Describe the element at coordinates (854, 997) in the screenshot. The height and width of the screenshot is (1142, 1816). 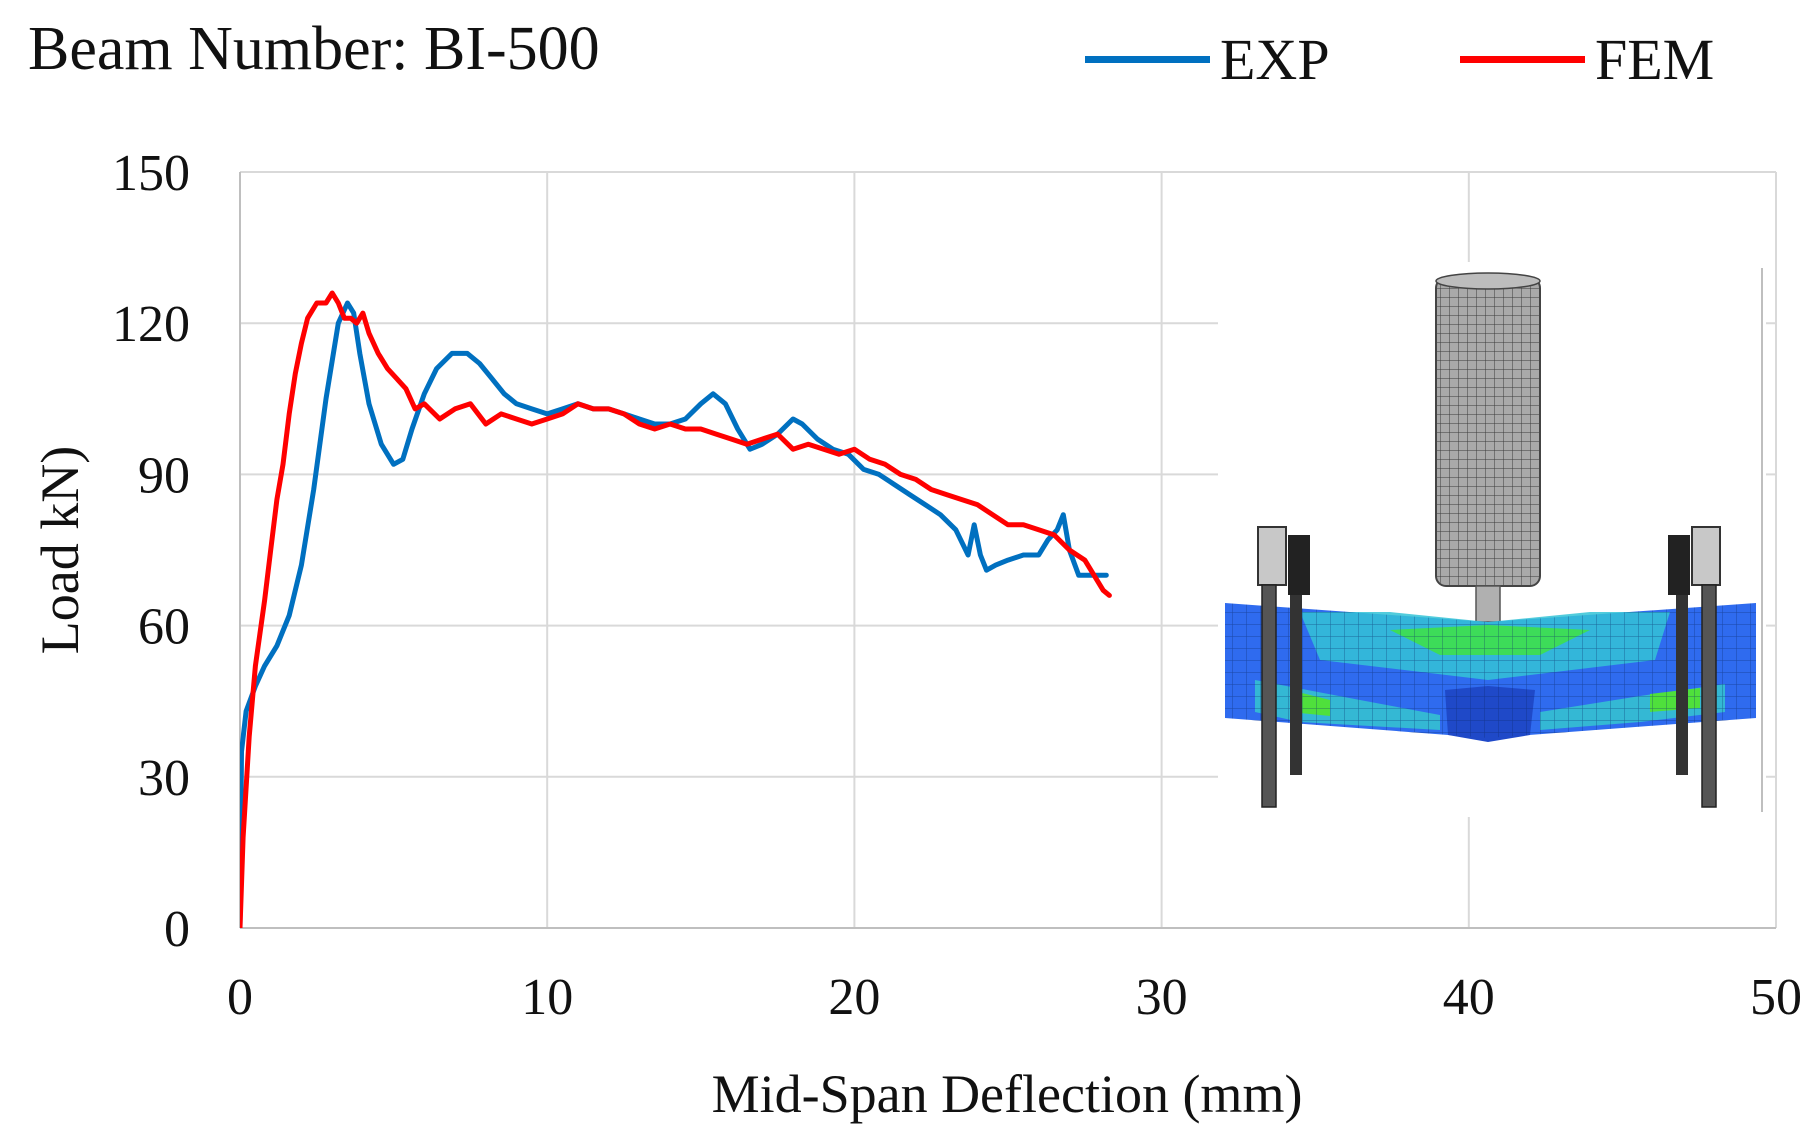
I see `x-tick-label: 20` at that location.